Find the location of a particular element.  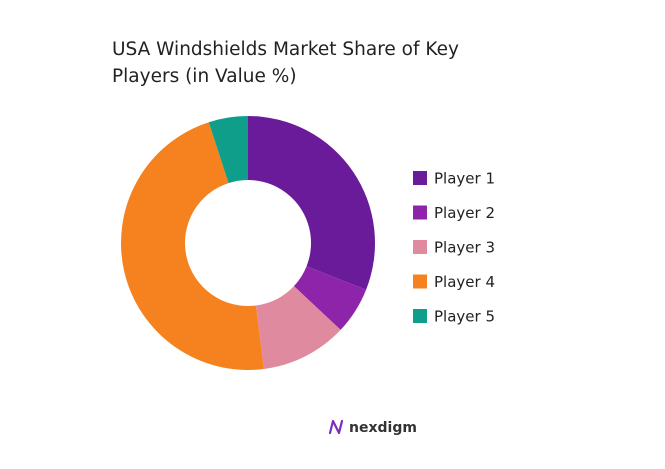

logo-icon is located at coordinates (336, 427).